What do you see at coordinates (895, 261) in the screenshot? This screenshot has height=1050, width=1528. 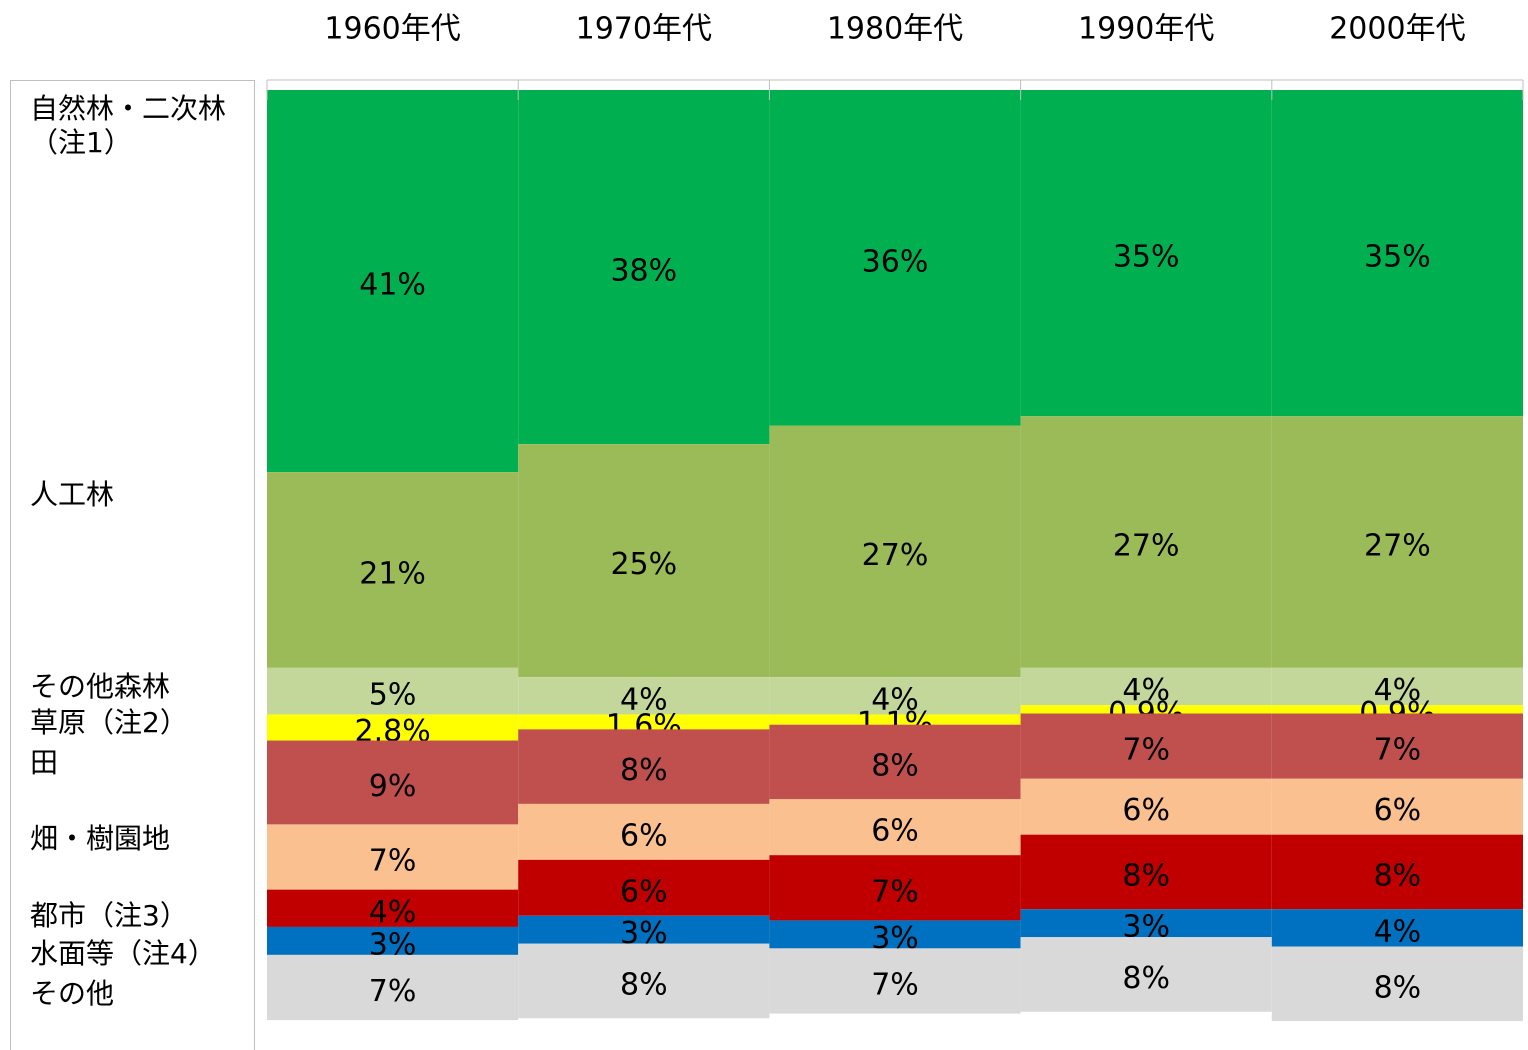 I see `data-label: 36%` at bounding box center [895, 261].